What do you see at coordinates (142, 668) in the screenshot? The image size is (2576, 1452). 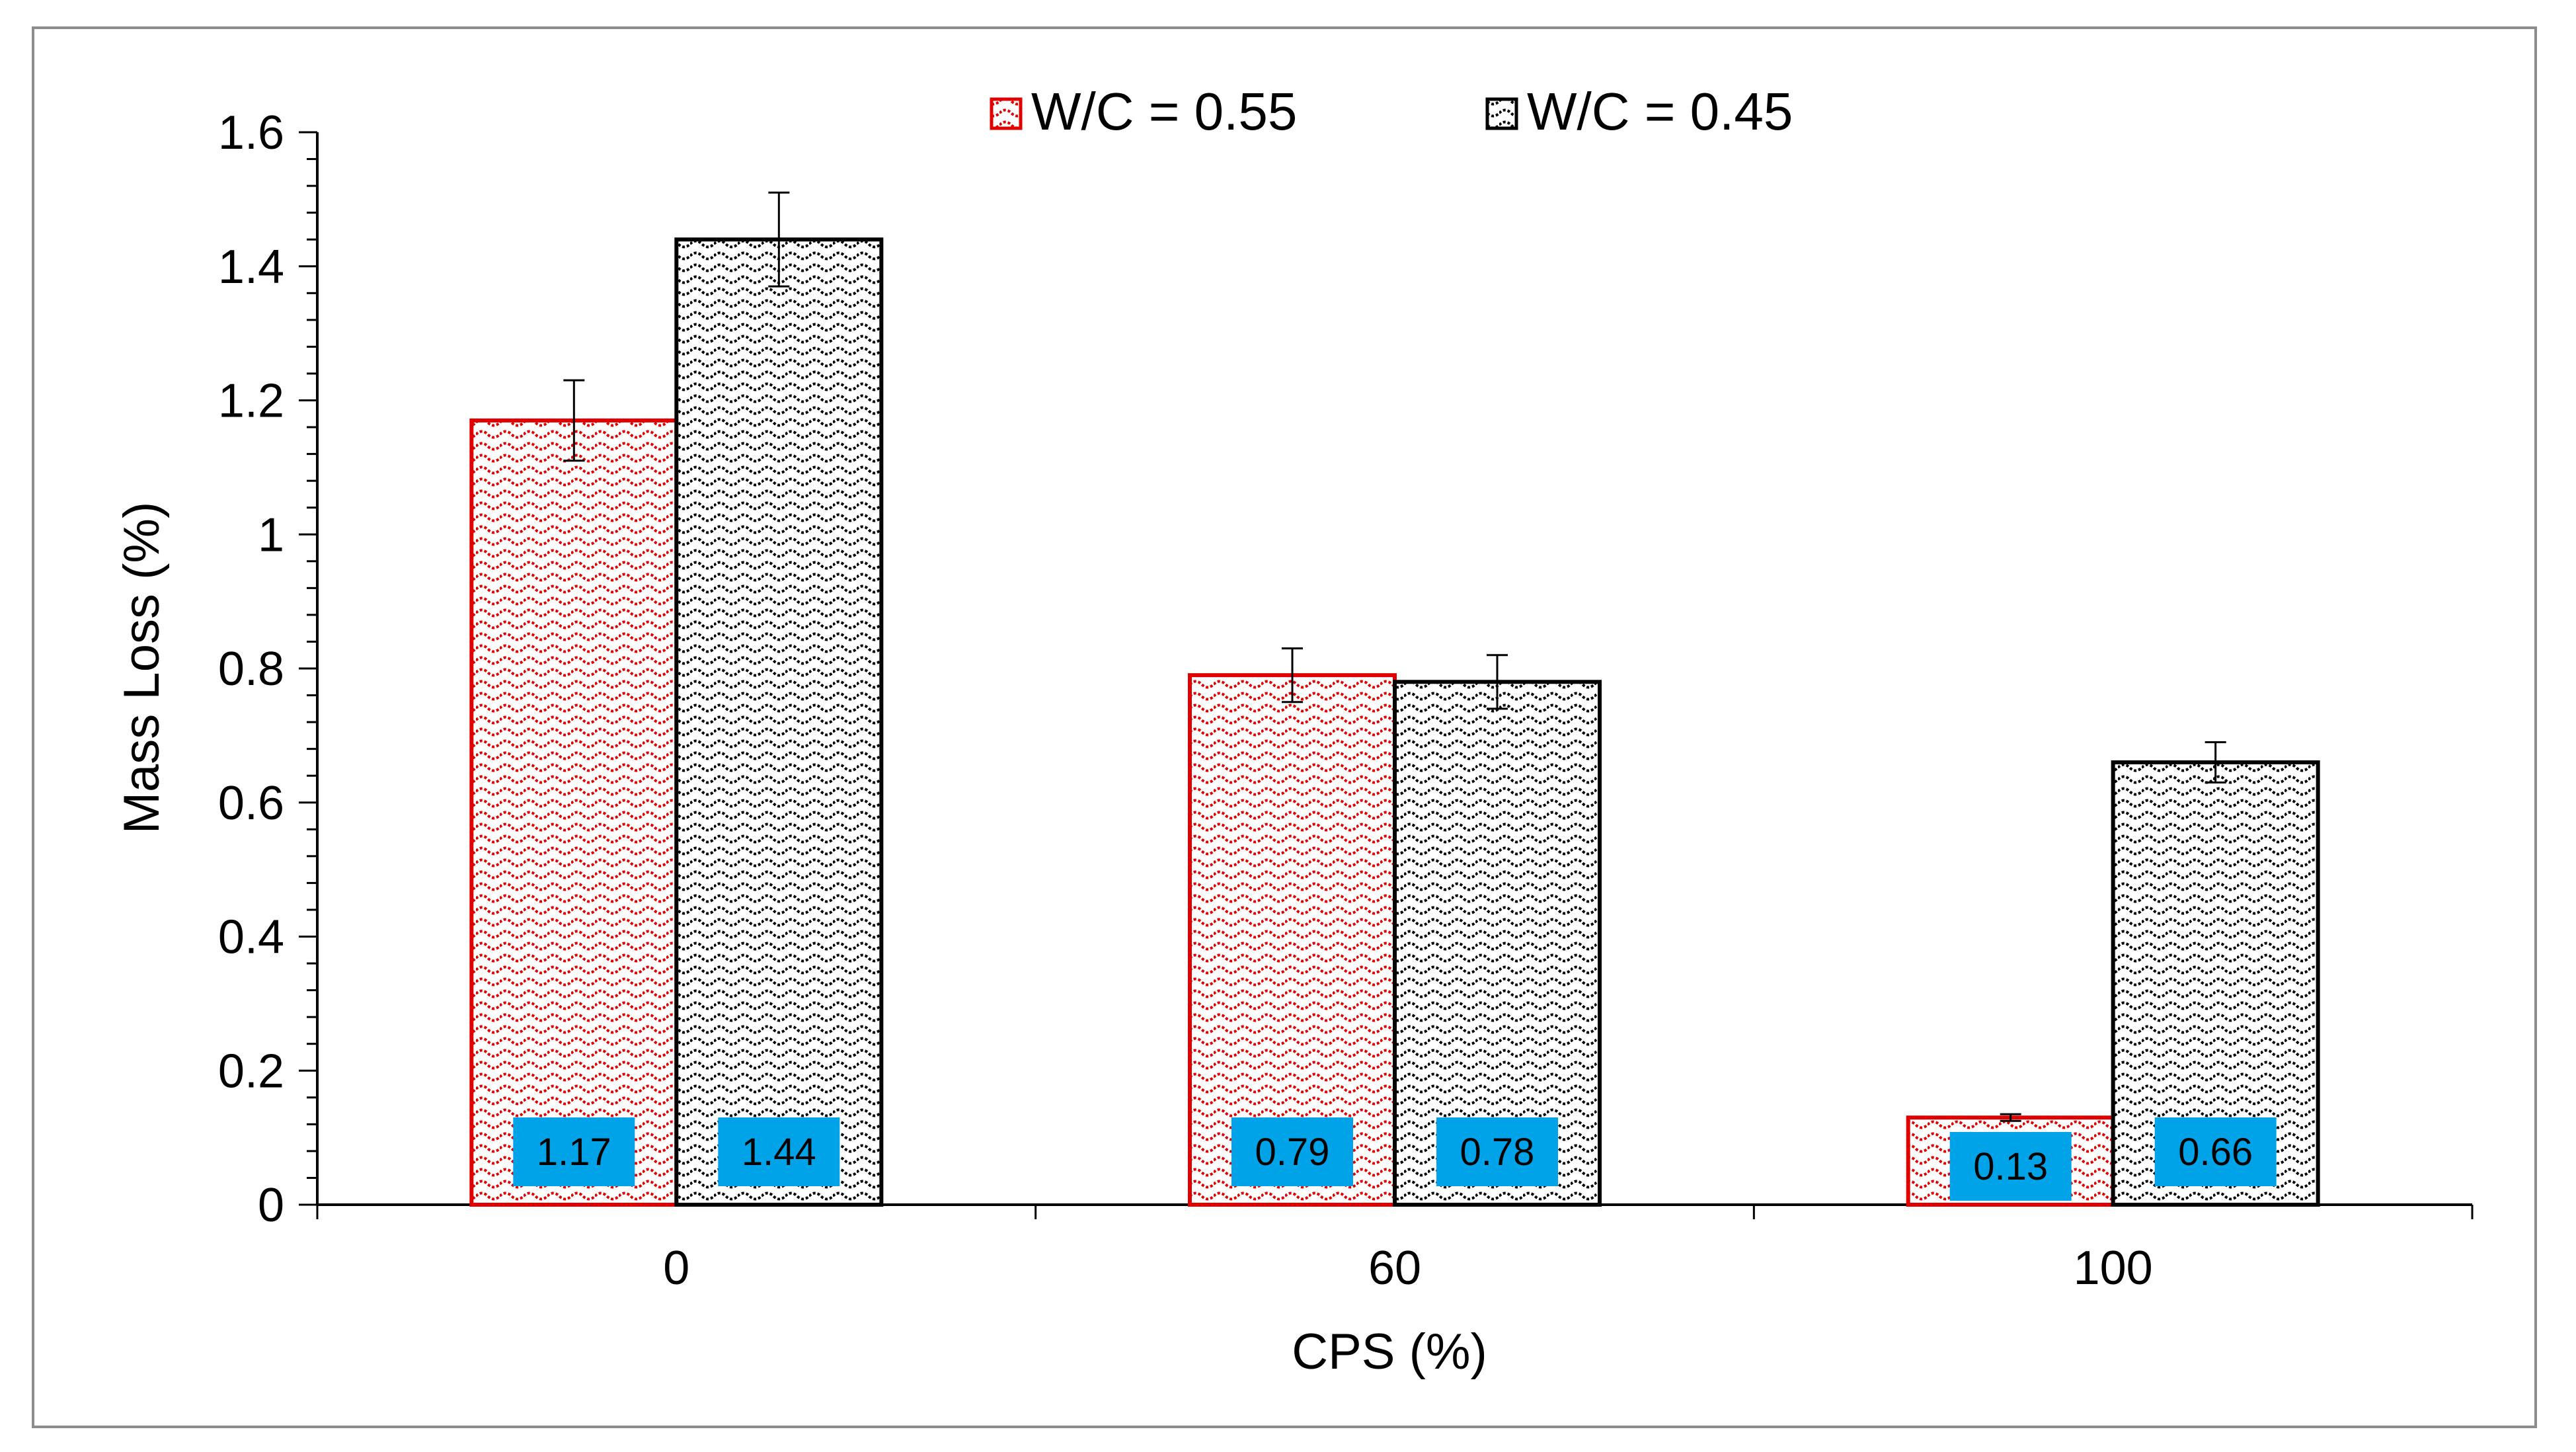 I see `y-axis-title: Mass Loss (%)` at bounding box center [142, 668].